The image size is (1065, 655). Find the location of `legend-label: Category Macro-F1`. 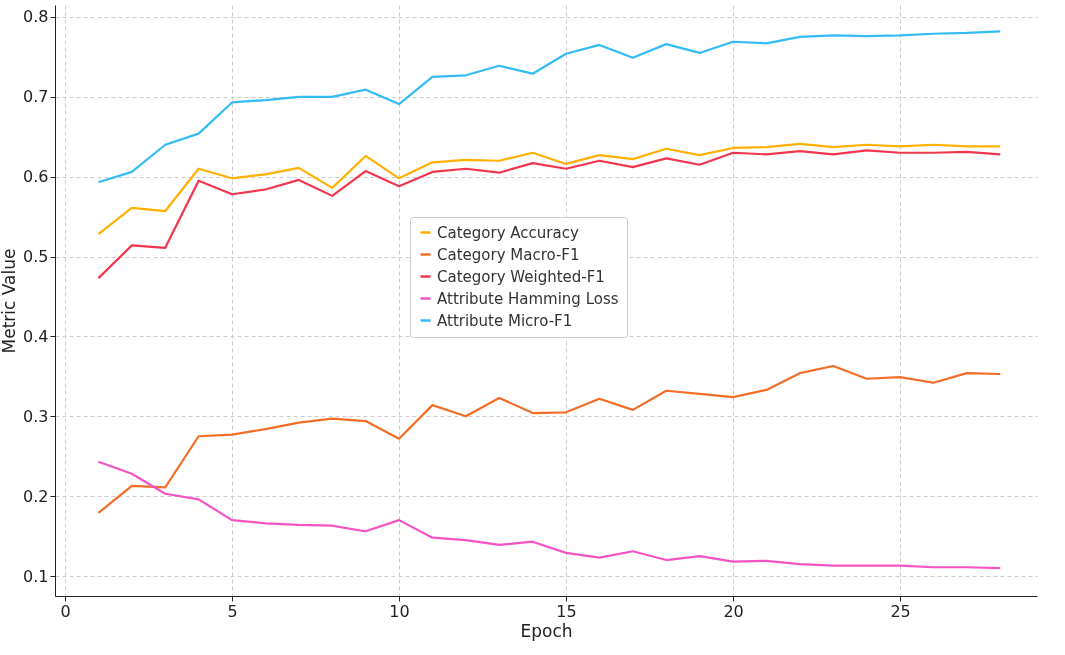

legend-label: Category Macro-F1 is located at coordinates (508, 254).